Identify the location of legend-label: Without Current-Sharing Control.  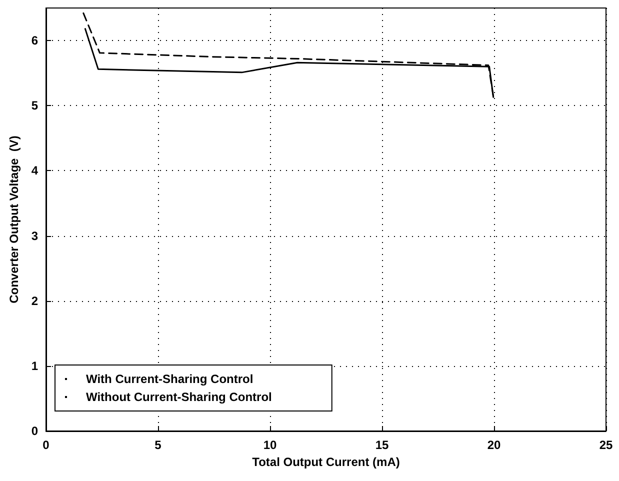
(179, 397).